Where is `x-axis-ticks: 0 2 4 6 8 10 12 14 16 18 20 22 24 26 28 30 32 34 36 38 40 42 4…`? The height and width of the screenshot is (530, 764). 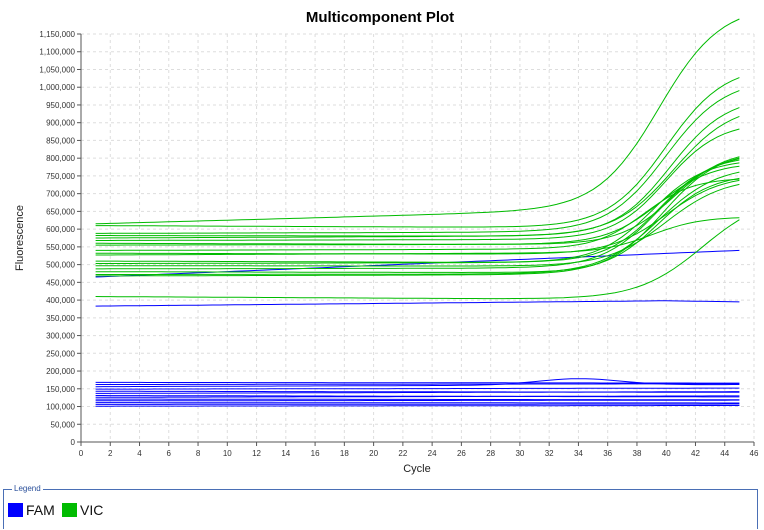
x-axis-ticks: 0 2 4 6 8 10 12 14 16 18 20 22 24 26 28 30 32 34 36 38 40 42 4… is located at coordinates (419, 450).